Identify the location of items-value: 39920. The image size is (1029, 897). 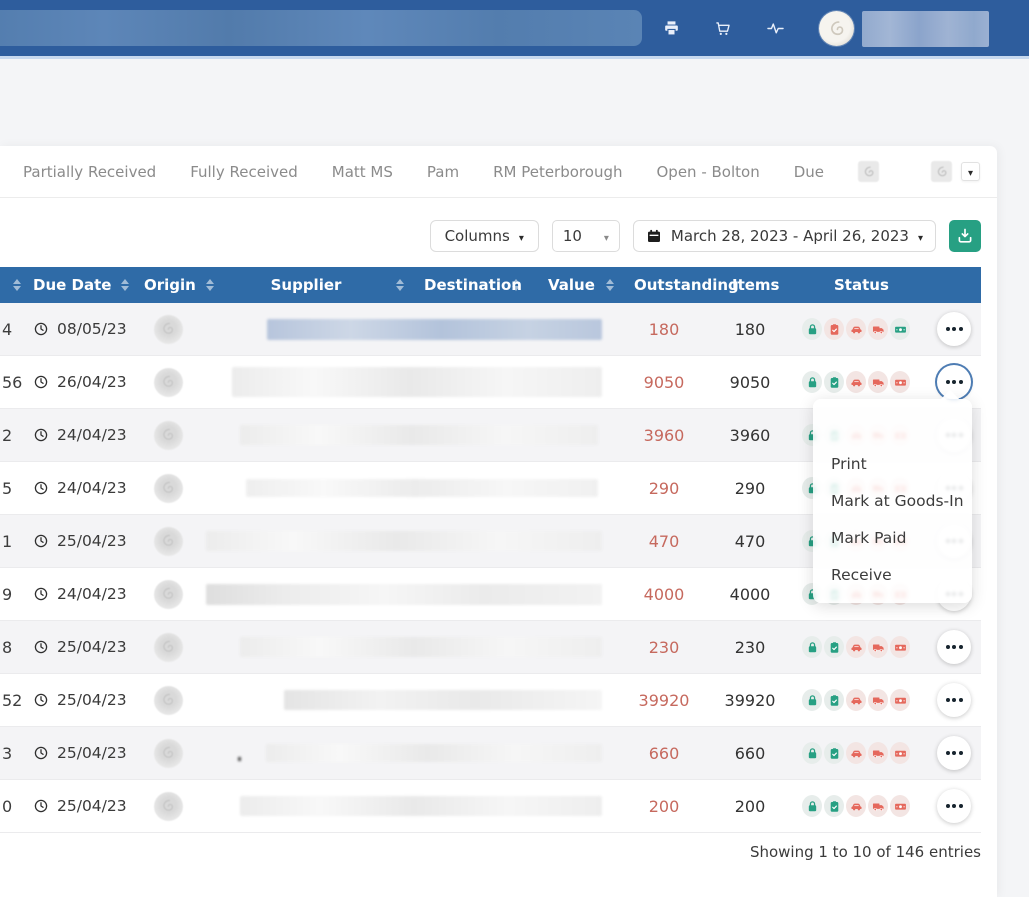
(750, 700).